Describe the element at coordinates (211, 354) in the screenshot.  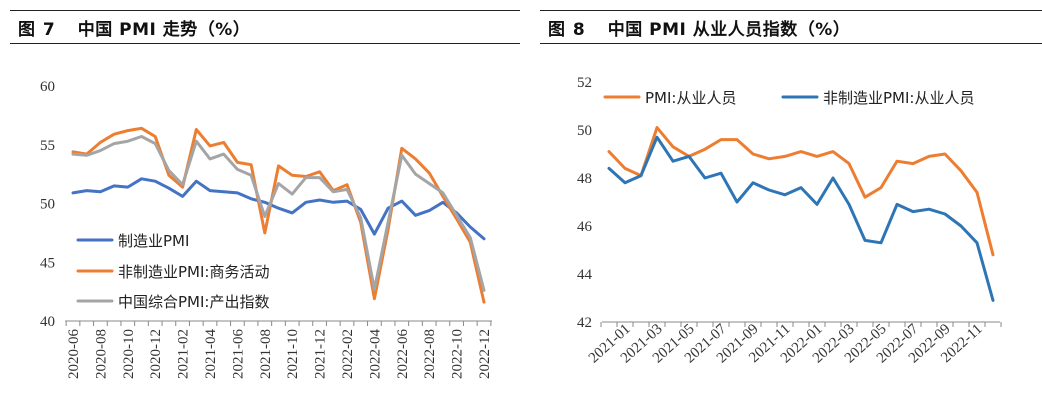
I see `x-tick-label: 2021-04` at that location.